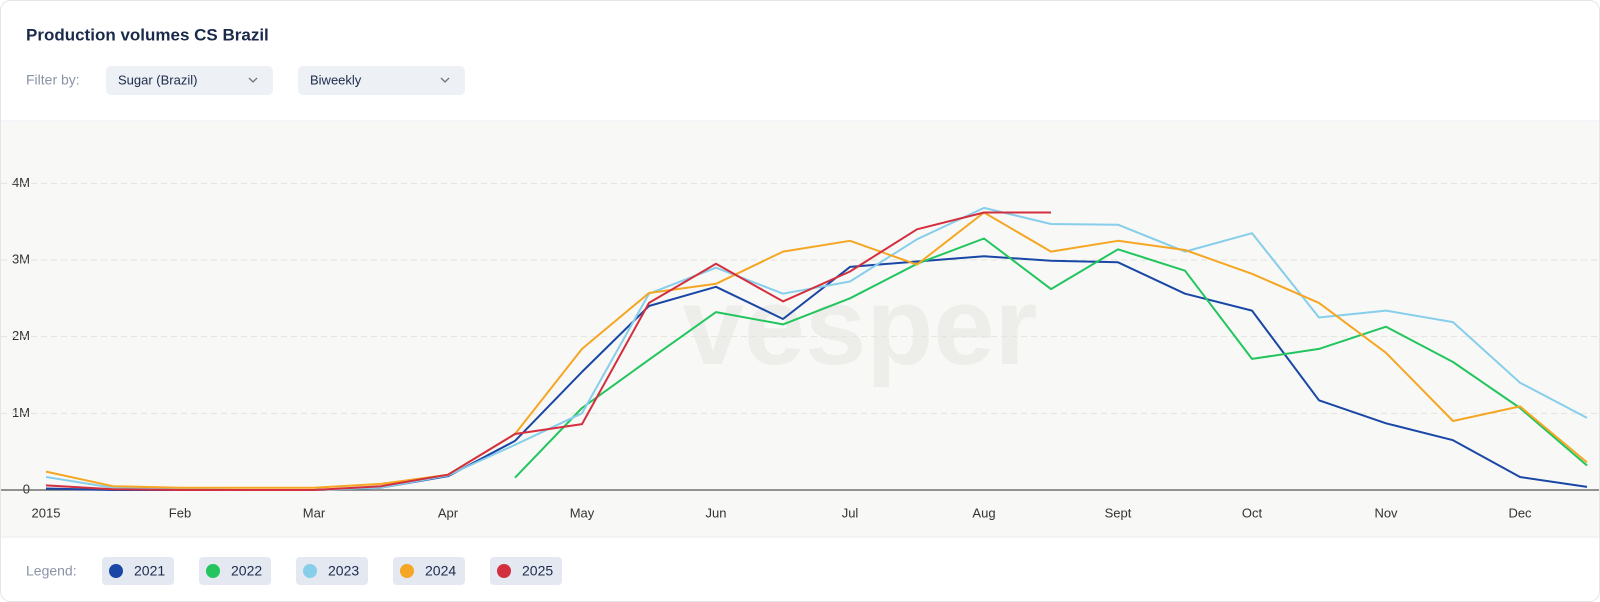 The width and height of the screenshot is (1600, 602). I want to click on x-tick-label: Nov, so click(1386, 512).